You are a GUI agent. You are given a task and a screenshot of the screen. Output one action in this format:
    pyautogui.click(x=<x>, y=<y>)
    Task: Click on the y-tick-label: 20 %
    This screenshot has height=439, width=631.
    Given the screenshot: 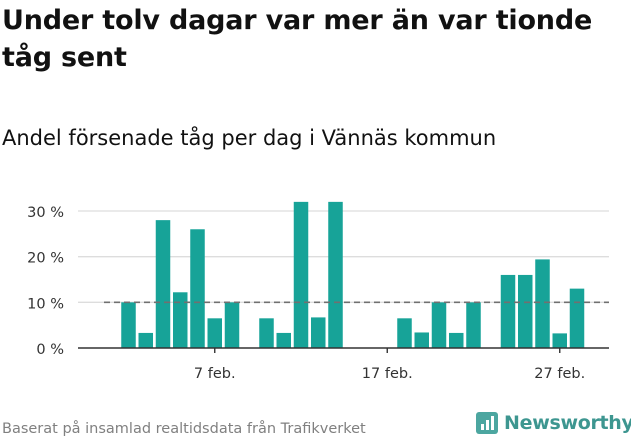 What is the action you would take?
    pyautogui.click(x=45, y=259)
    